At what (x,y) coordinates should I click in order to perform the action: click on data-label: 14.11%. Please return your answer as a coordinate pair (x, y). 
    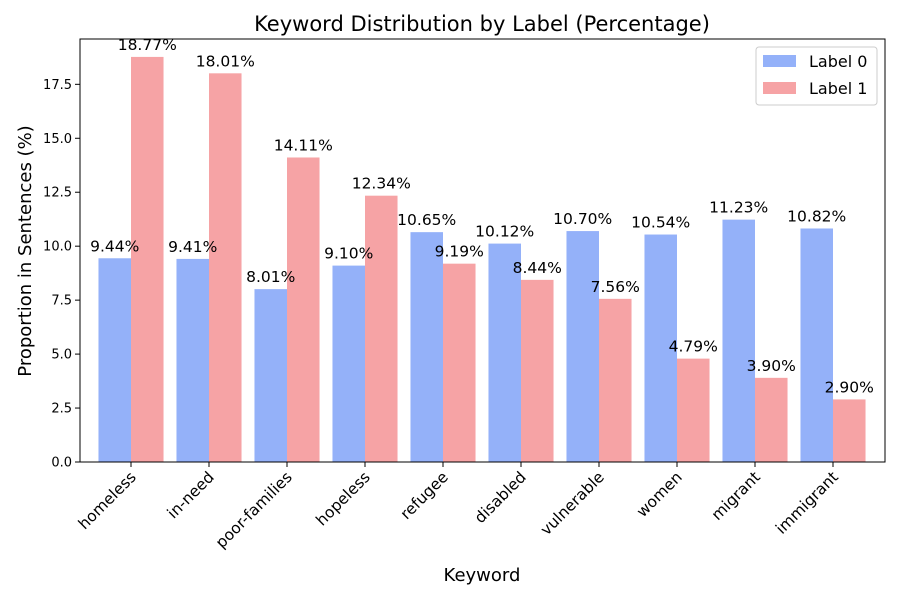
    Looking at the image, I should click on (303, 145).